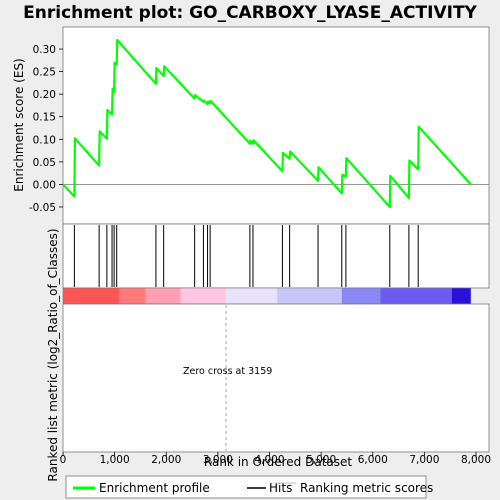 This screenshot has width=500, height=500. What do you see at coordinates (42, 208) in the screenshot?
I see `y-tick-label: -0.05` at bounding box center [42, 208].